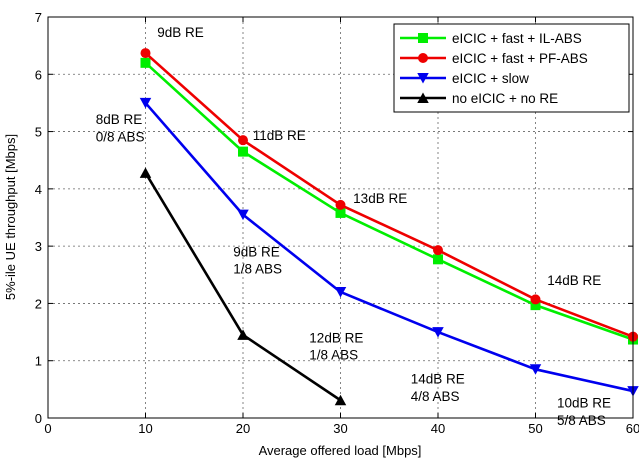 Image resolution: width=639 pixels, height=467 pixels. What do you see at coordinates (38, 17) in the screenshot?
I see `y-tick-label: 7` at bounding box center [38, 17].